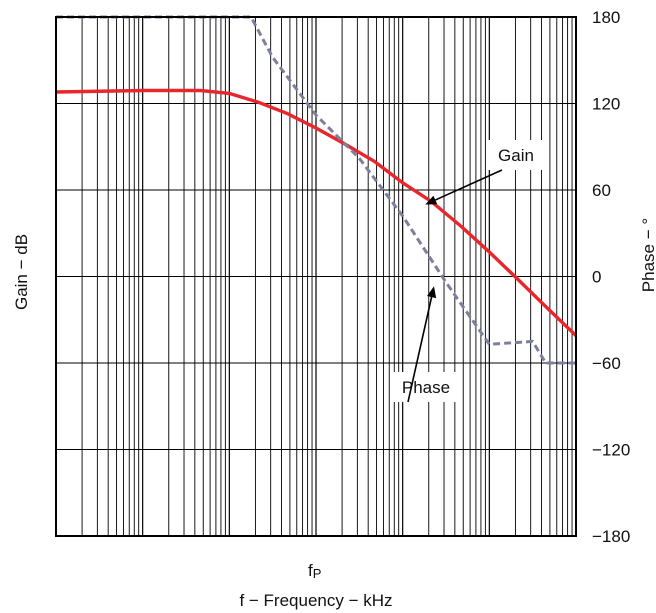  I want to click on right-tick-label: 180, so click(606, 17).